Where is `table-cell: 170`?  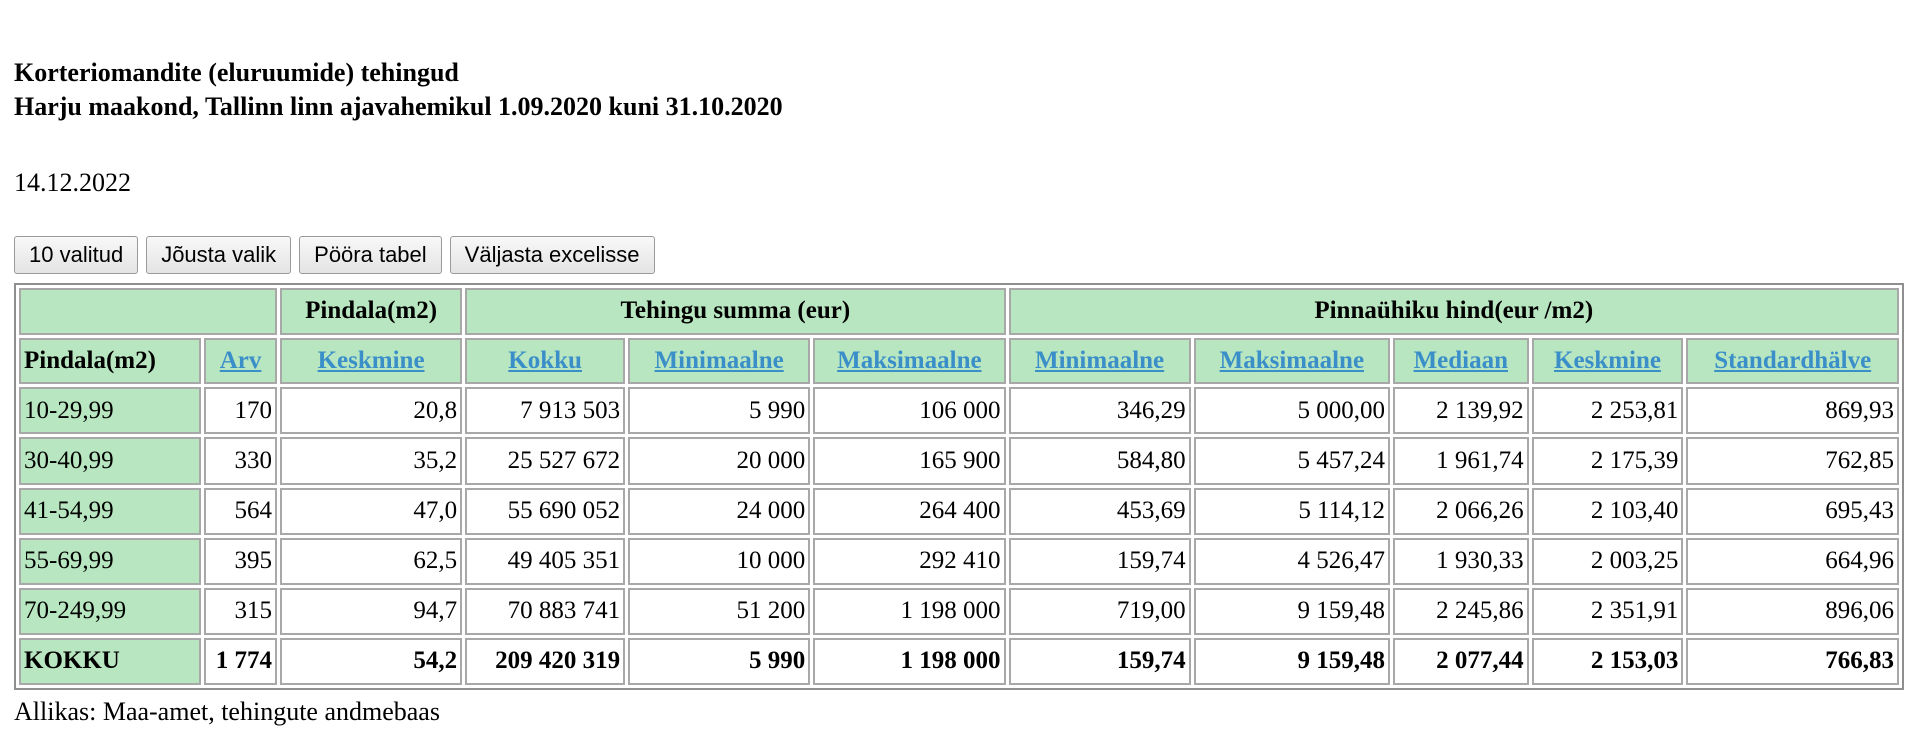
table-cell: 170 is located at coordinates (241, 411).